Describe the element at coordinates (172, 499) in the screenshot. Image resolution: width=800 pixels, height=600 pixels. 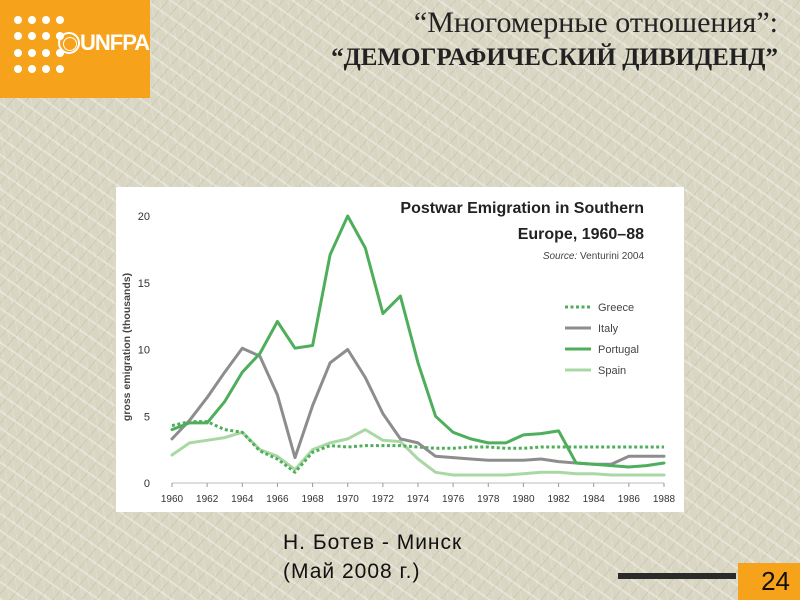
I see `x-tick-label-1960: 1960` at that location.